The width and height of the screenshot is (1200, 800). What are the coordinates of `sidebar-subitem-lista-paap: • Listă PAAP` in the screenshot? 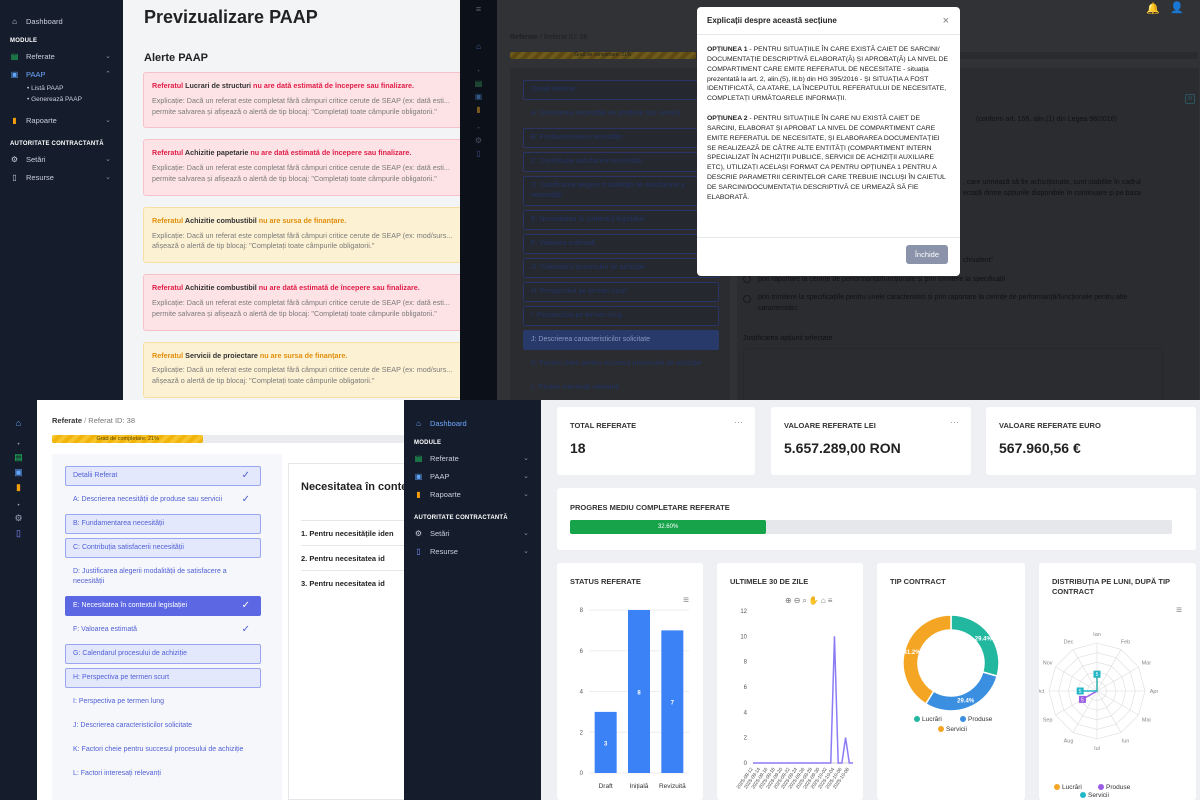 It's located at (45, 88).